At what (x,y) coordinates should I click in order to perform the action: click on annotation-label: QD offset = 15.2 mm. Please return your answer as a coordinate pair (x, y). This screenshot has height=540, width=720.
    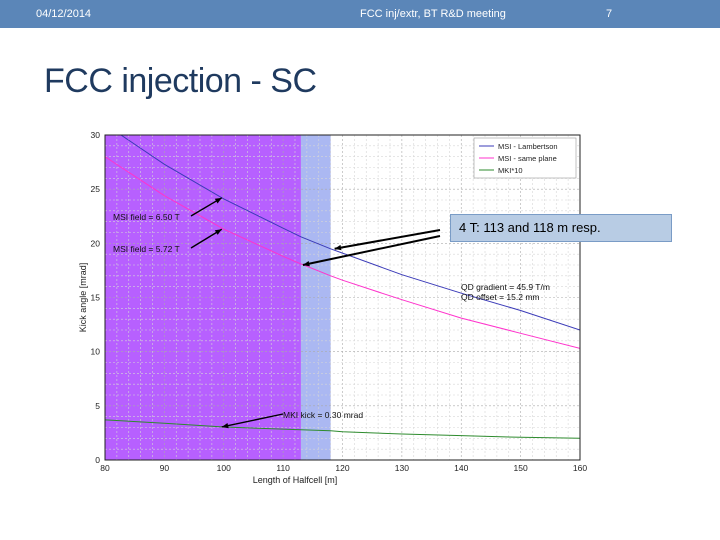
    Looking at the image, I should click on (500, 297).